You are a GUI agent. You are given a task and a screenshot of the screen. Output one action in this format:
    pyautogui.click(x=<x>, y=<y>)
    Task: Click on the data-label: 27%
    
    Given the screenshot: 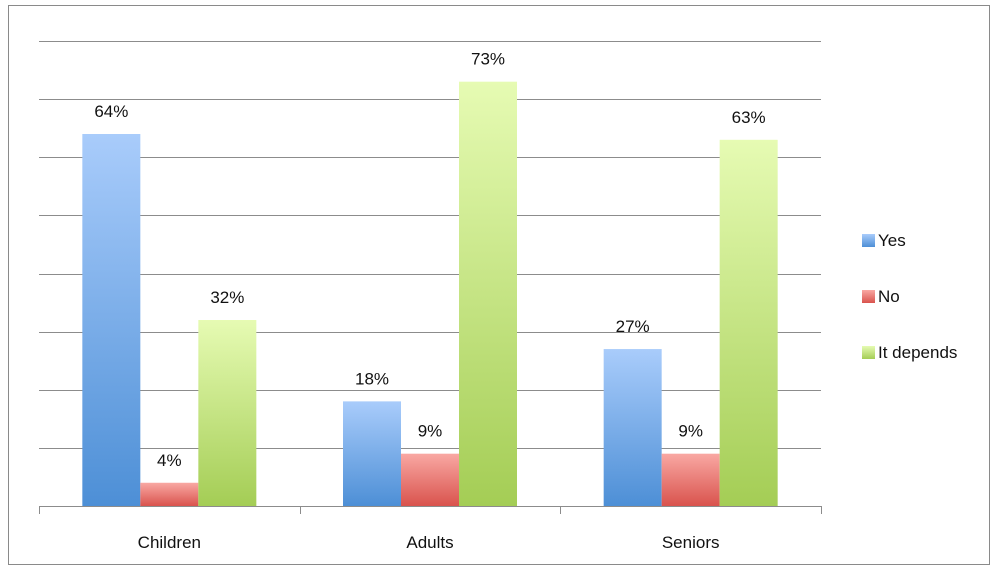 What is the action you would take?
    pyautogui.click(x=633, y=326)
    